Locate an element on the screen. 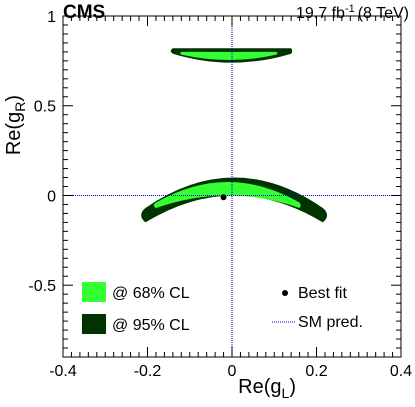 The height and width of the screenshot is (407, 415). luminosity-exponent: -1 is located at coordinates (350, 9).